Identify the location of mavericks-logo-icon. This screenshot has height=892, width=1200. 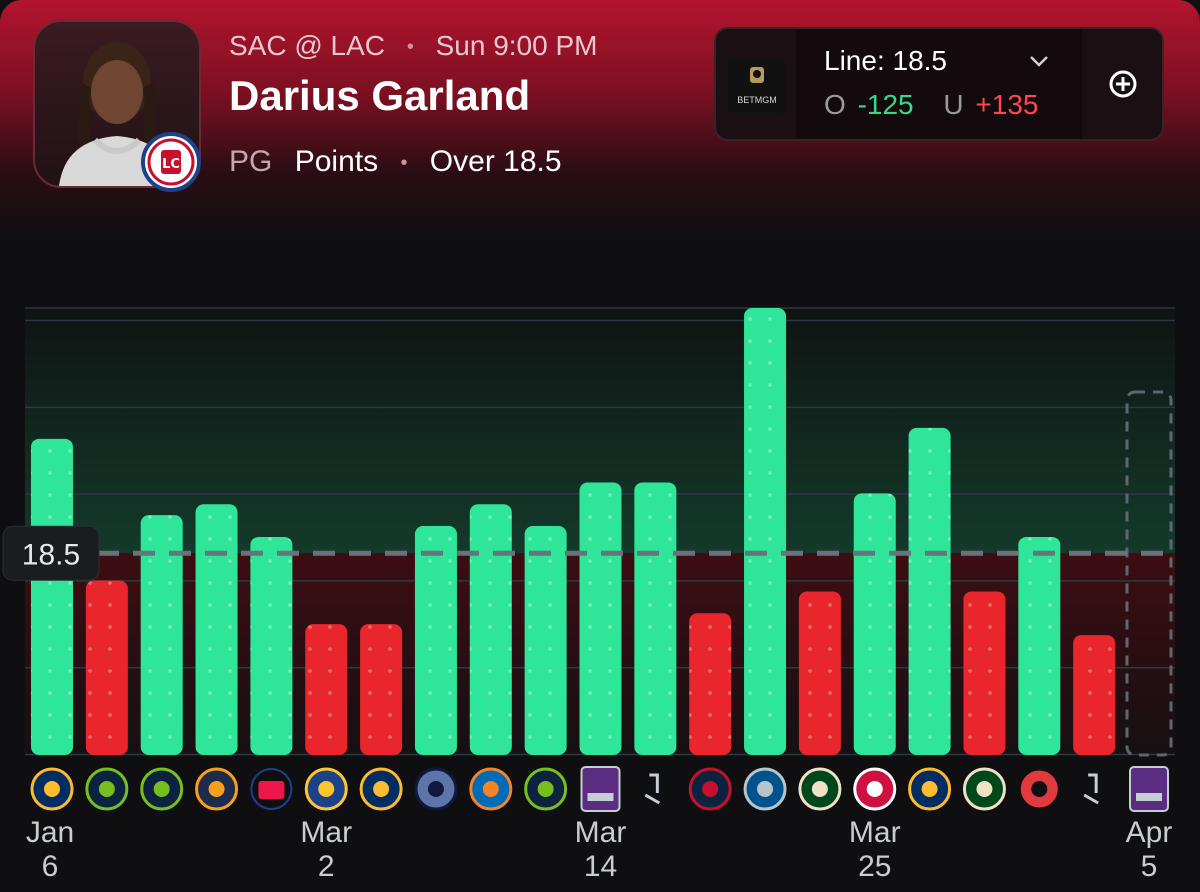
(765, 789).